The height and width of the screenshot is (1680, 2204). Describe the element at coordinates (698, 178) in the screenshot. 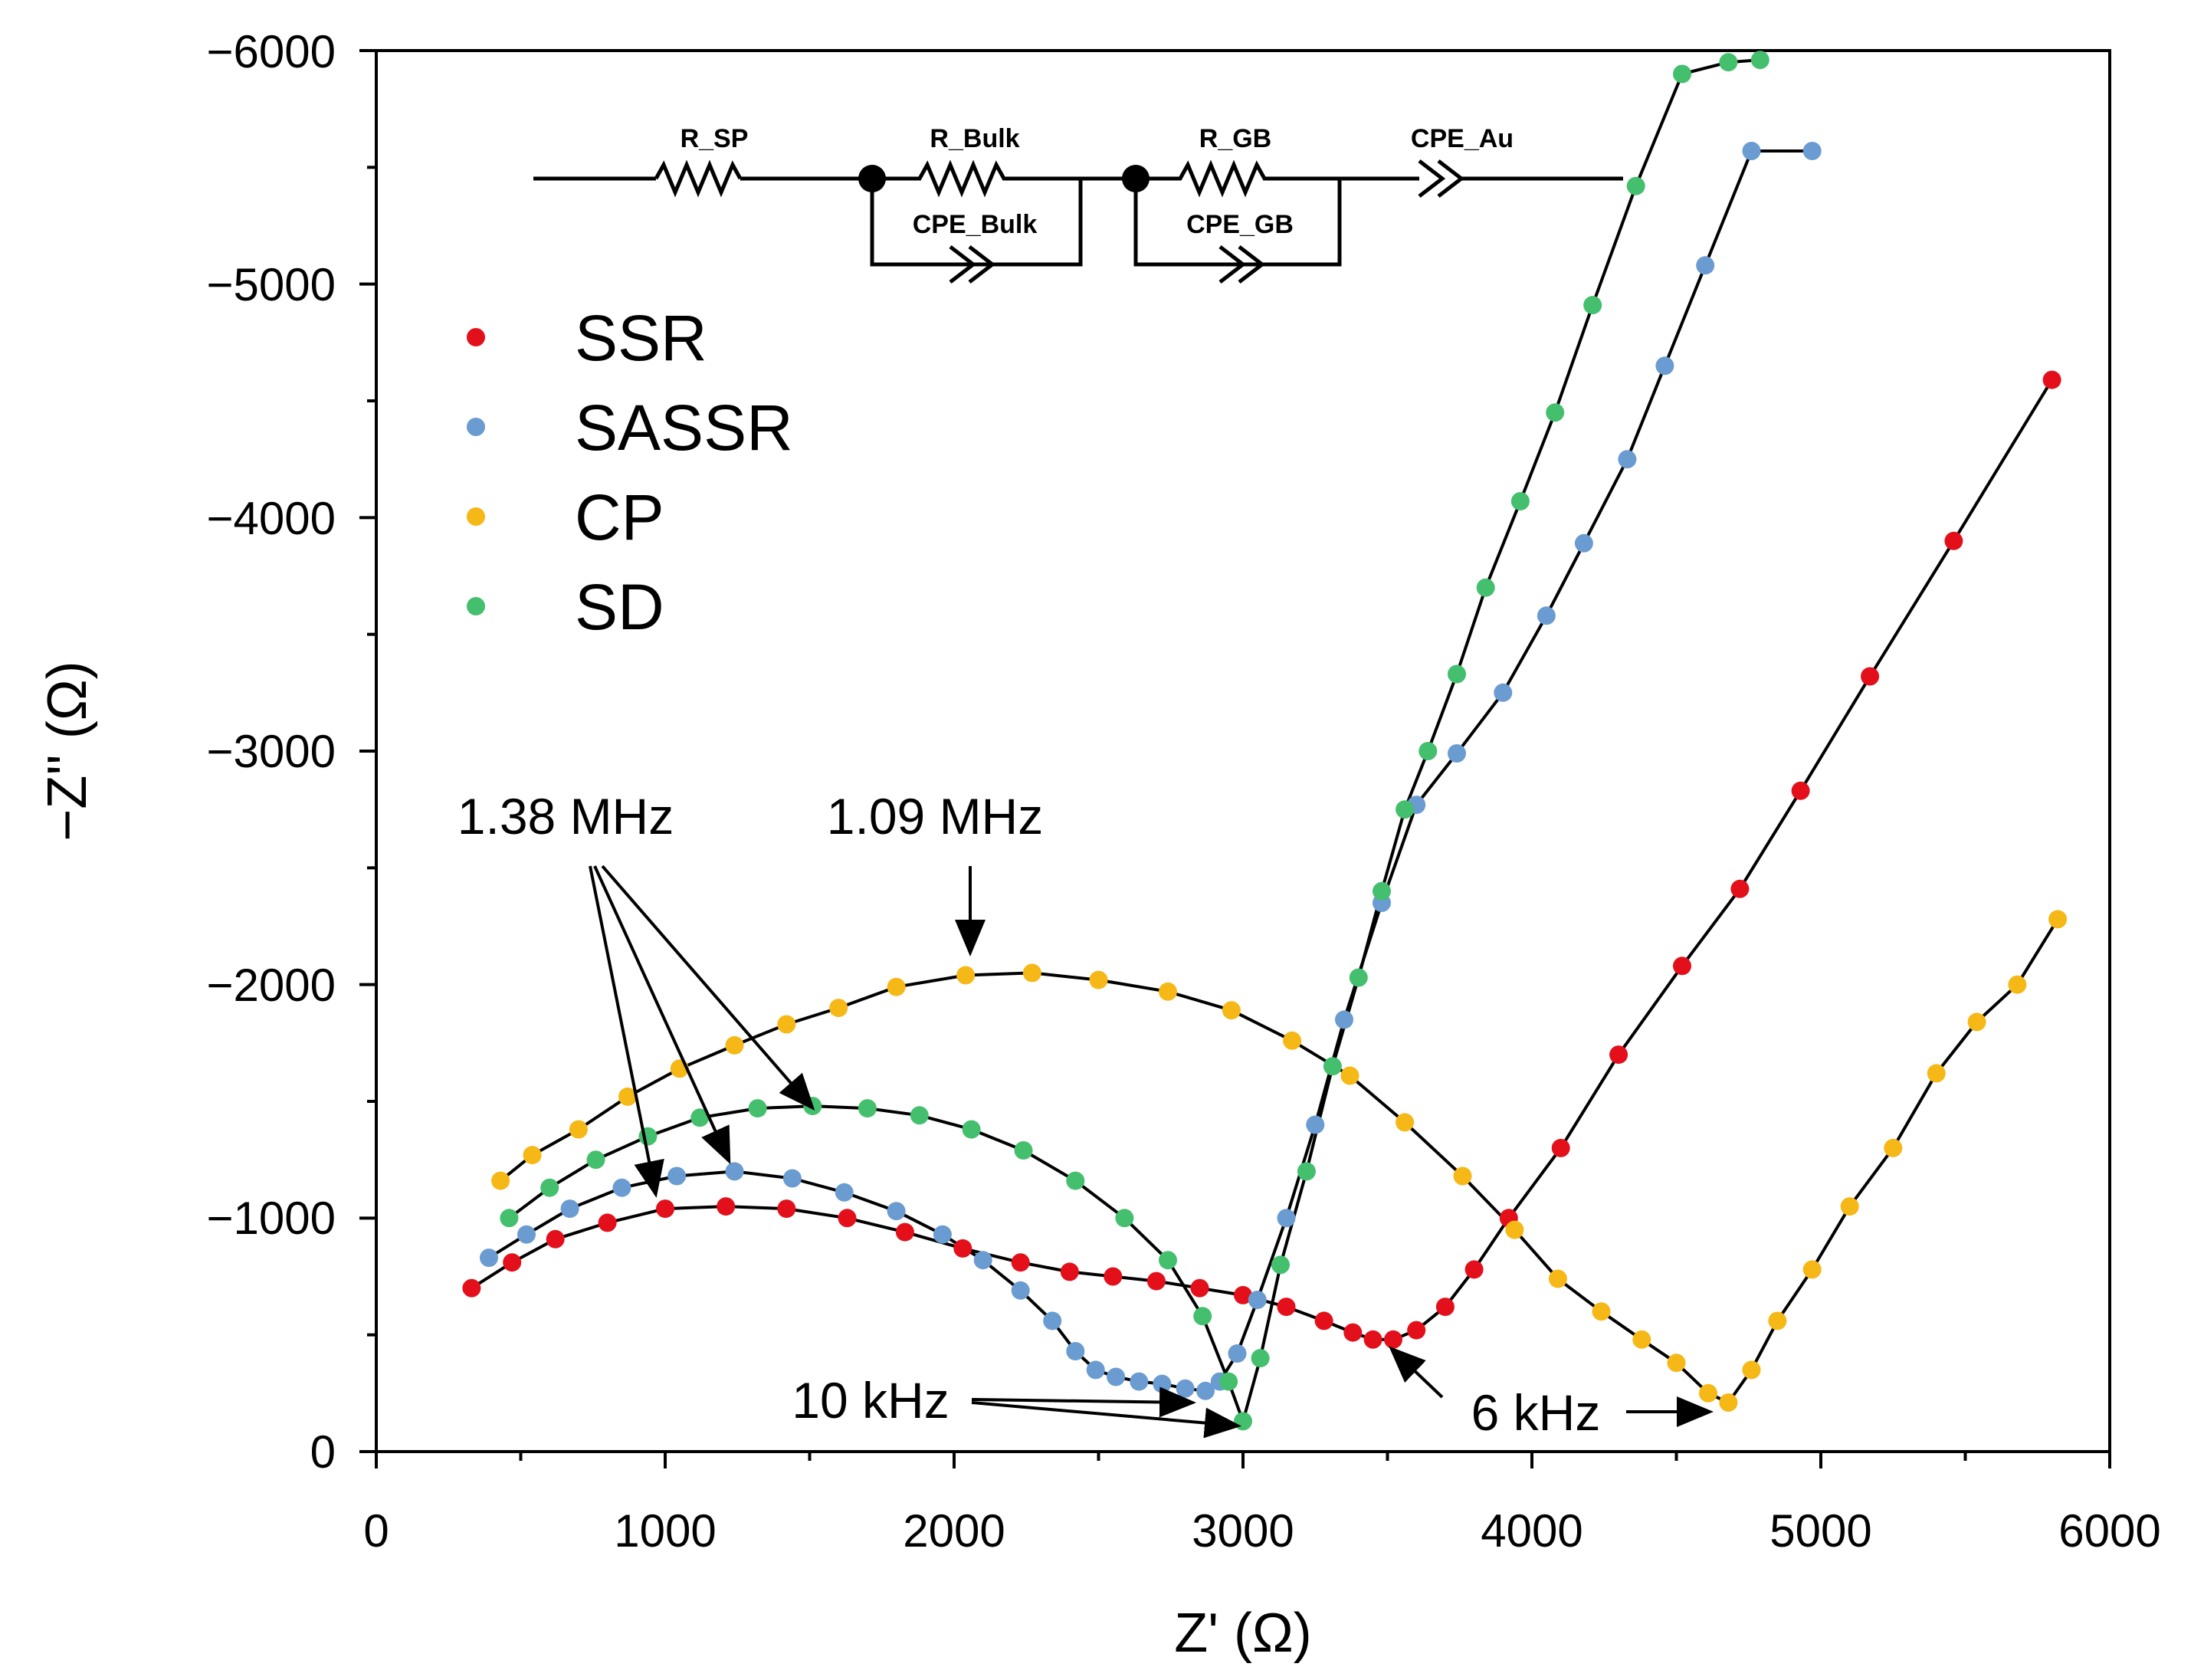

I see `resistor-r-sp` at that location.